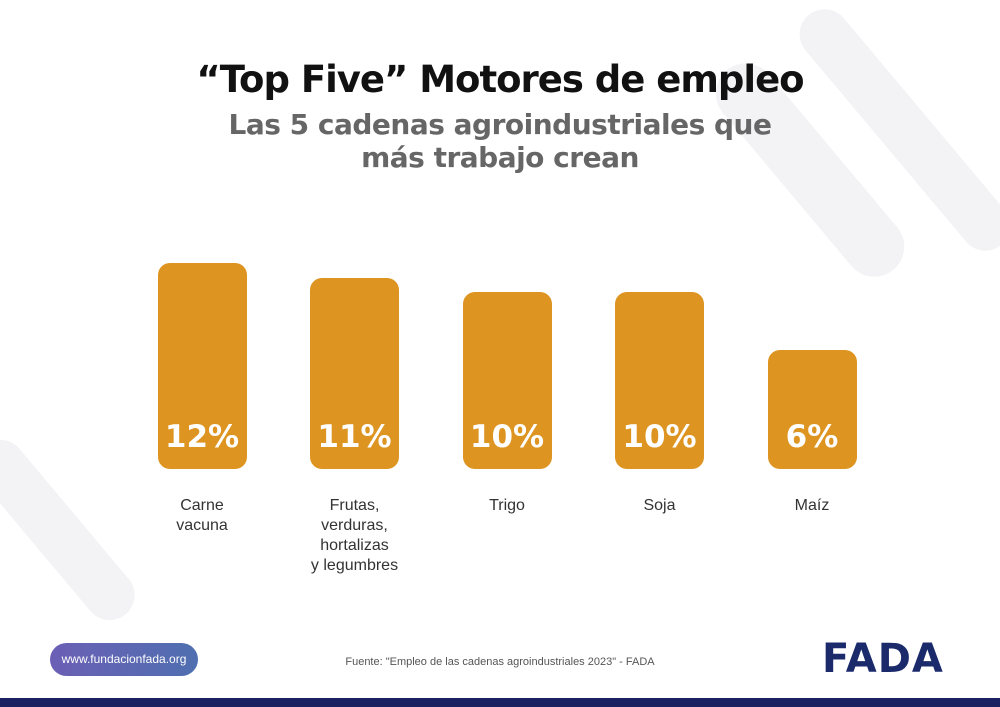  What do you see at coordinates (354, 373) in the screenshot?
I see `bar: 11%` at bounding box center [354, 373].